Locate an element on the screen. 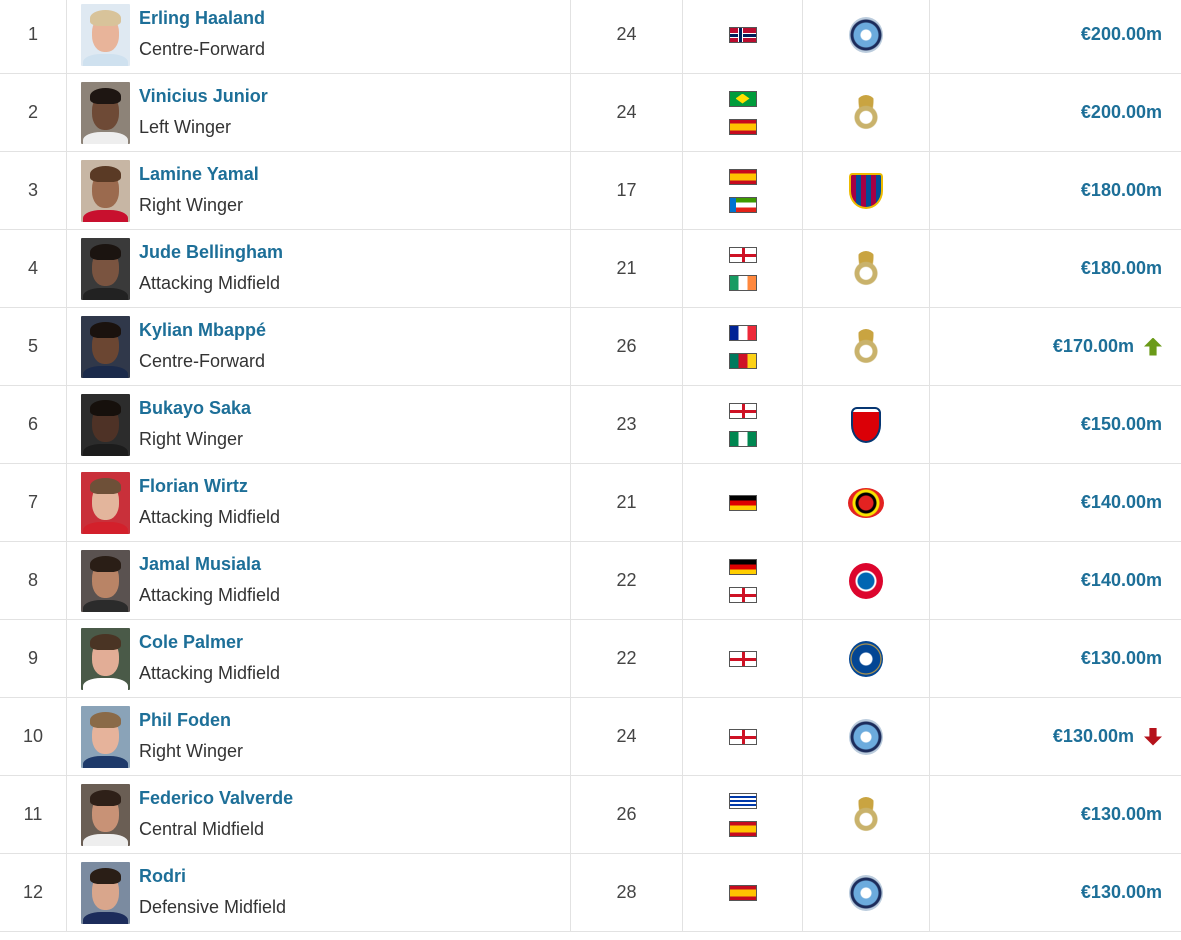  rank-cell: 8 is located at coordinates (33, 580).